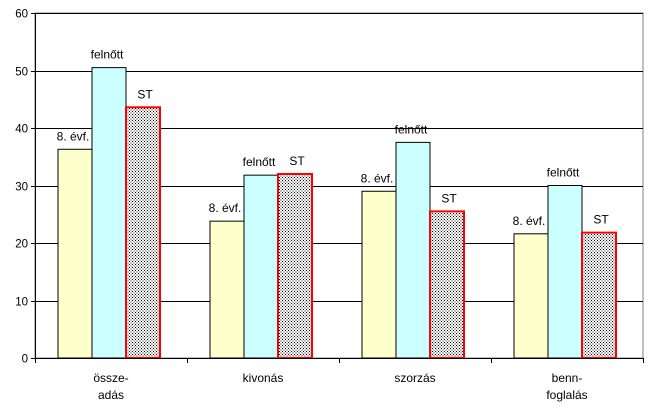 Image resolution: width=650 pixels, height=409 pixels. Describe the element at coordinates (21, 73) in the screenshot. I see `y-tick-label: 50` at that location.